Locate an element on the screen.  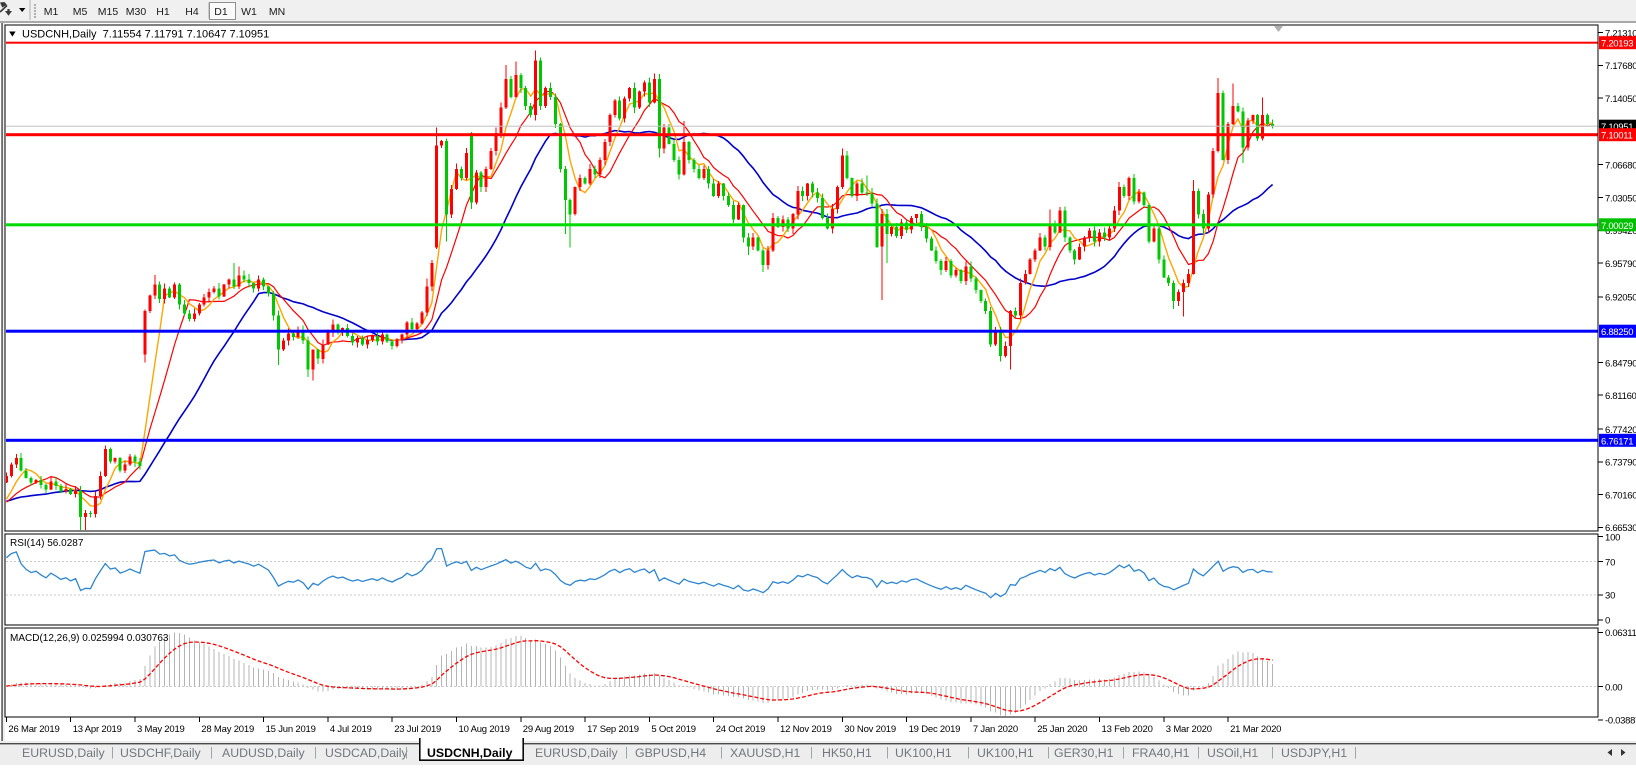
svg-text: 13 Apr 2019 is located at coordinates (97, 729).